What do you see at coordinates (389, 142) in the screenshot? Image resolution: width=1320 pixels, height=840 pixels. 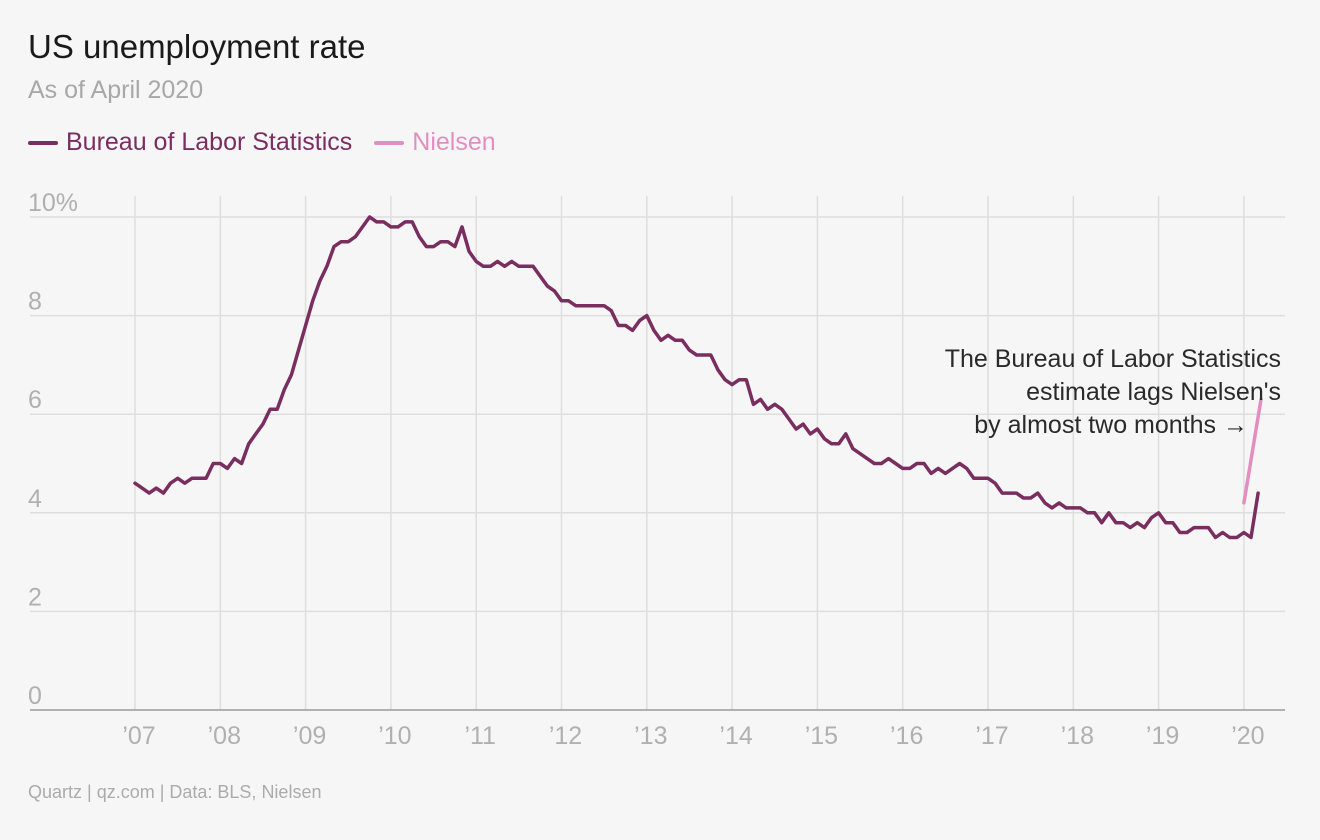 I see `legend-swatch-nielsen` at bounding box center [389, 142].